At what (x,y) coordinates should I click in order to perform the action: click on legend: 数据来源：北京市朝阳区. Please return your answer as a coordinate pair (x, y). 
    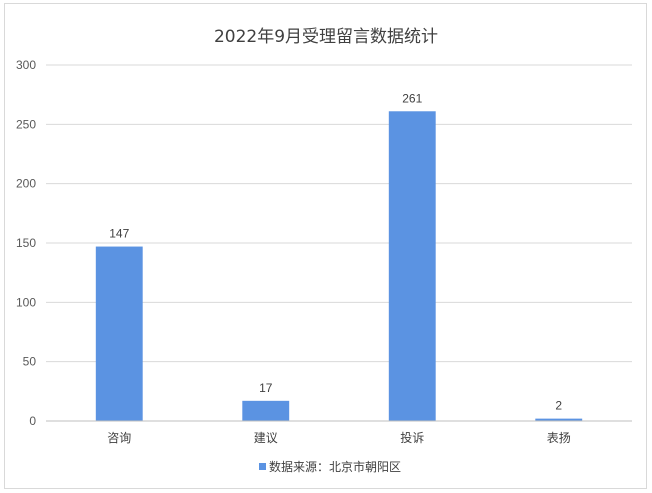
    Looking at the image, I should click on (330, 466).